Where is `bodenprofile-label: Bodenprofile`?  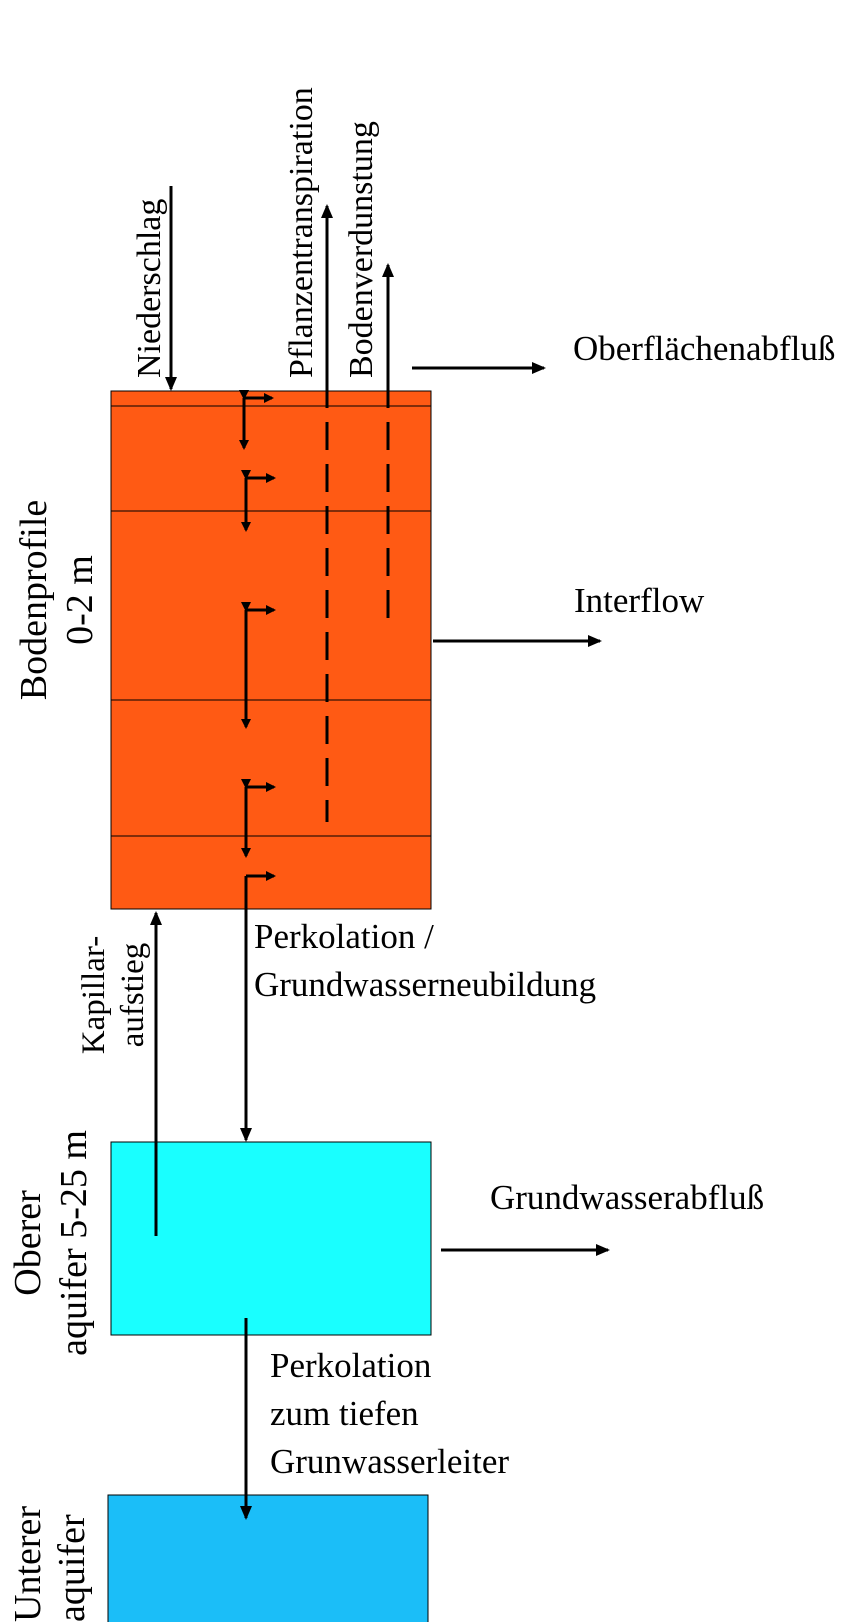
bodenprofile-label: Bodenprofile is located at coordinates (34, 600).